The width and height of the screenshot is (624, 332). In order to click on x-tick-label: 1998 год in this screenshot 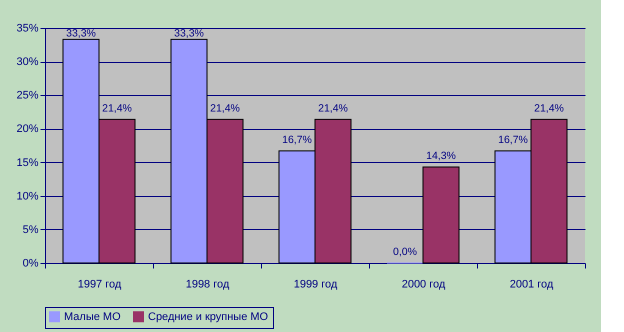, I will do `click(208, 284)`.